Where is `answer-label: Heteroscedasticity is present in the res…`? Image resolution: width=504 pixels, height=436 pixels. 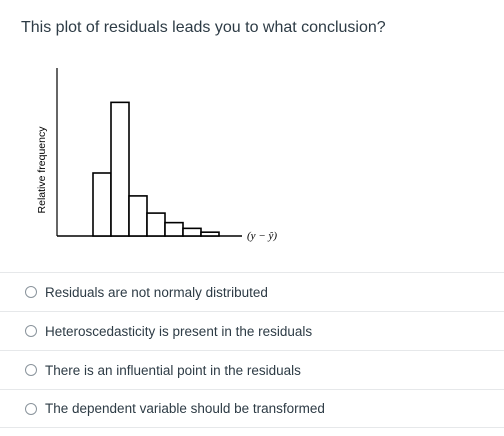
answer-label: Heteroscedasticity is present in the res… is located at coordinates (179, 331).